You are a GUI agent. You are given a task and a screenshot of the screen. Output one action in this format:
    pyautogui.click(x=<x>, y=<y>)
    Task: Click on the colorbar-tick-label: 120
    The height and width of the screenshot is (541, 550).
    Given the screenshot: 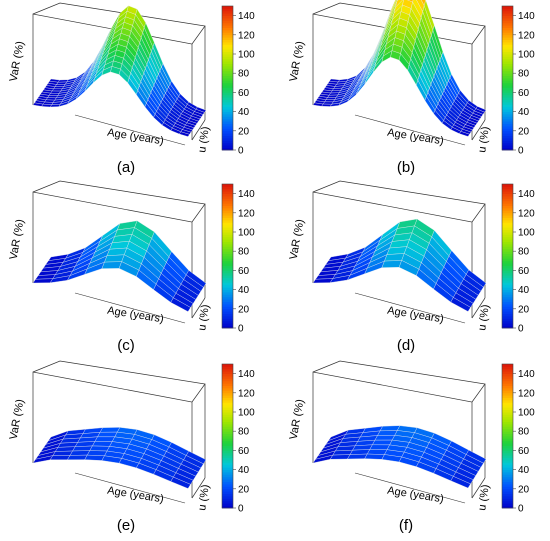 What is the action you would take?
    pyautogui.click(x=526, y=213)
    